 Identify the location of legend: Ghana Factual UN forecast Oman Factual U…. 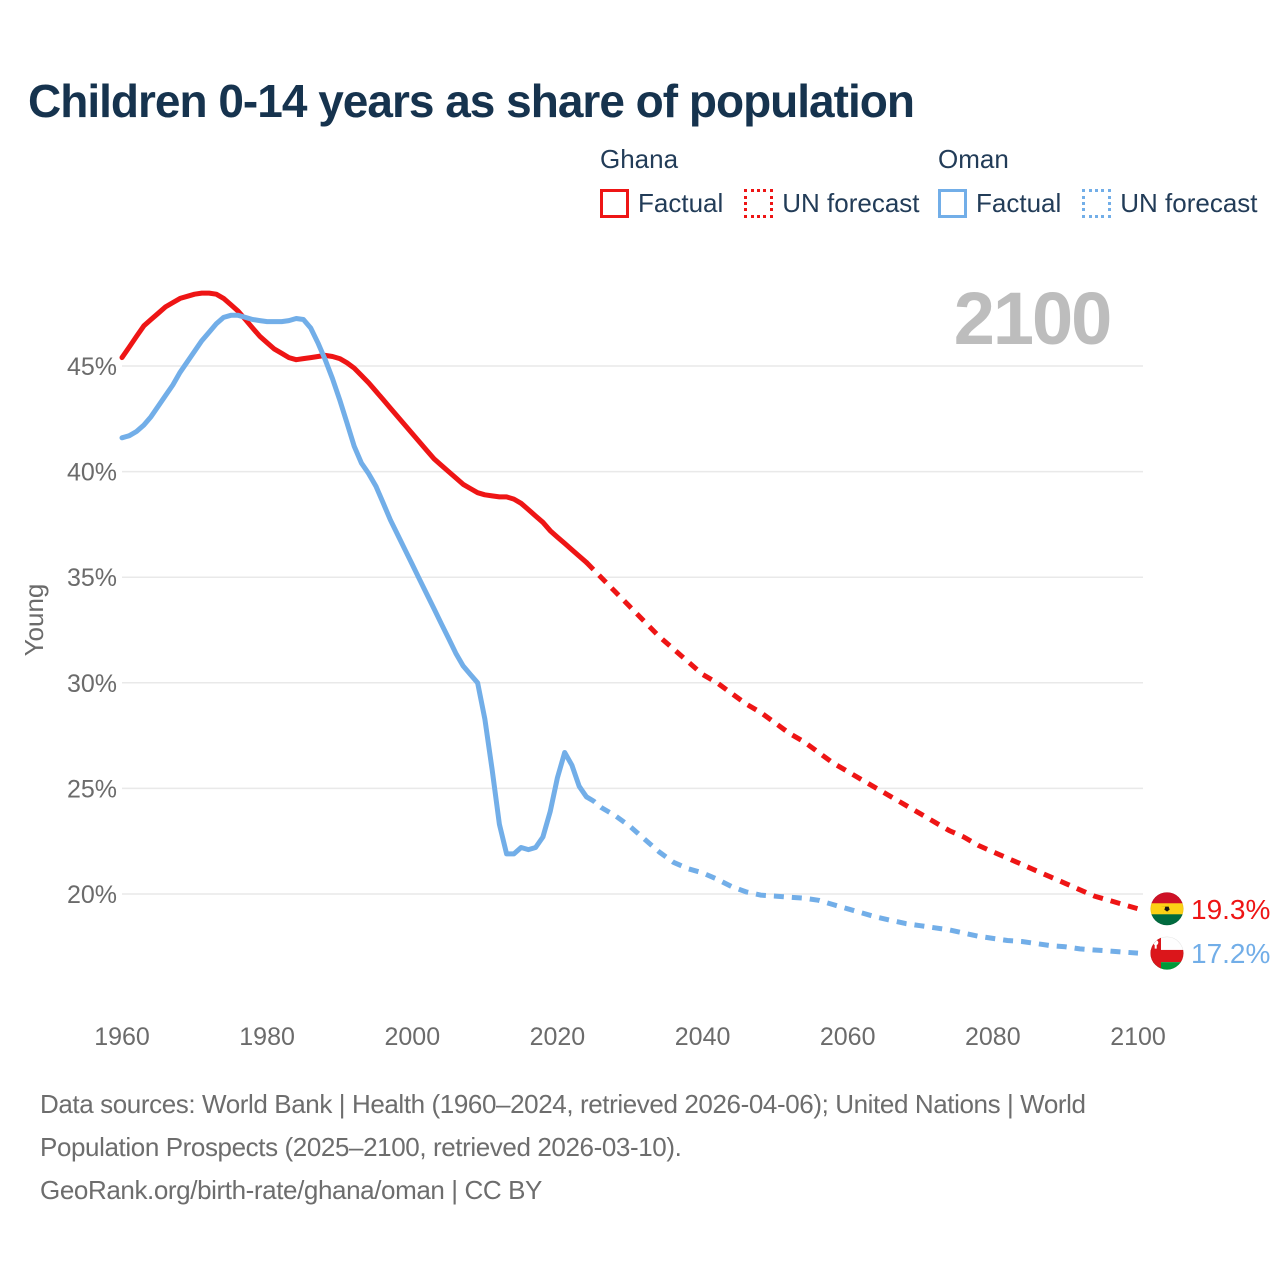
(640, 189).